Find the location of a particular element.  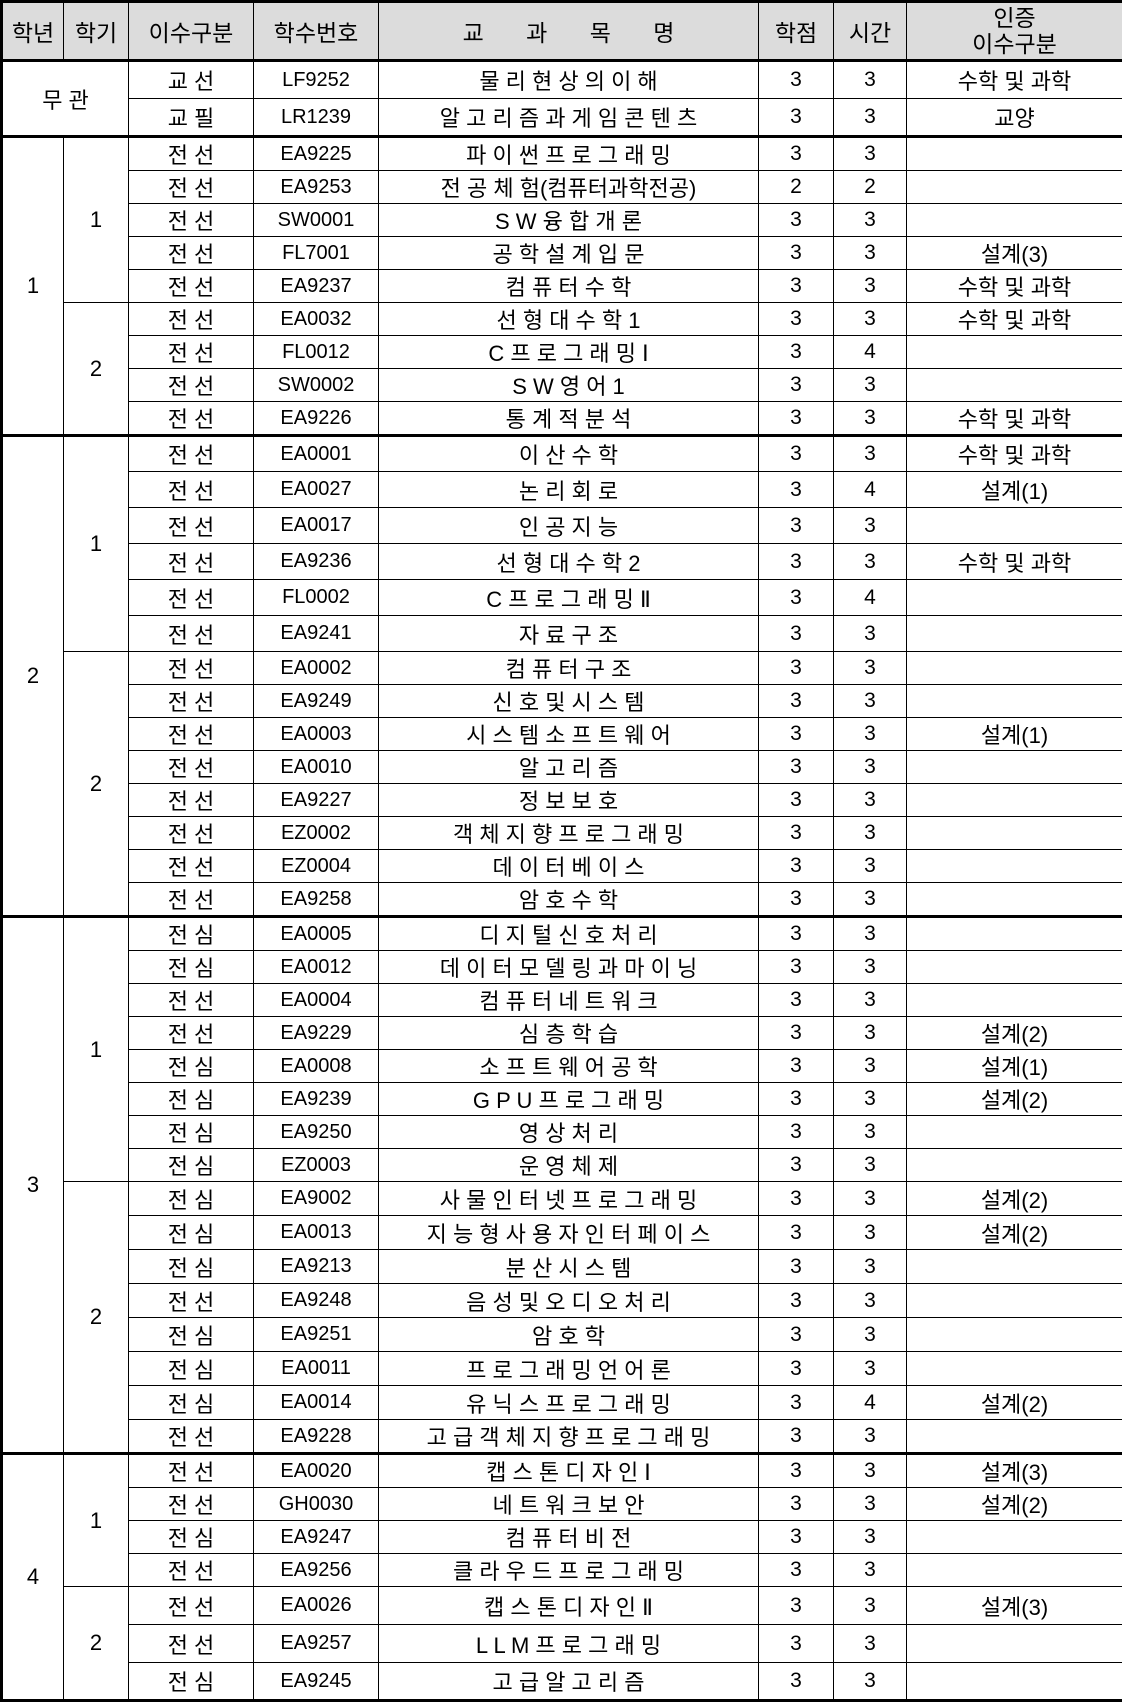

cell-course-no: EA9247 is located at coordinates (316, 1537).